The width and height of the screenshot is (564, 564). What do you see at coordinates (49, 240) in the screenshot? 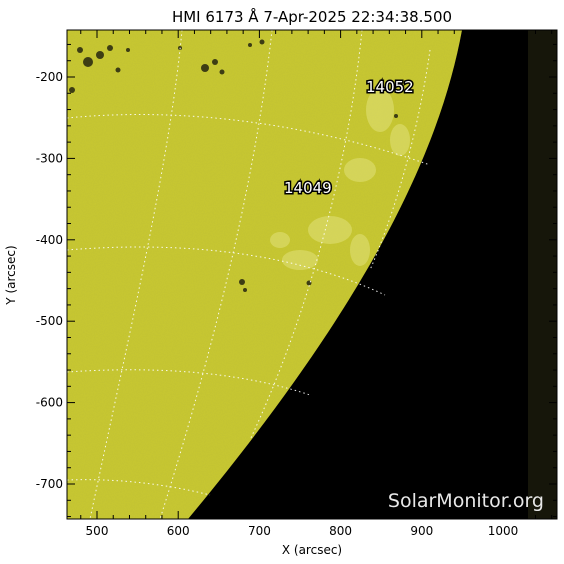
I see `y-tick-label: -400` at bounding box center [49, 240].